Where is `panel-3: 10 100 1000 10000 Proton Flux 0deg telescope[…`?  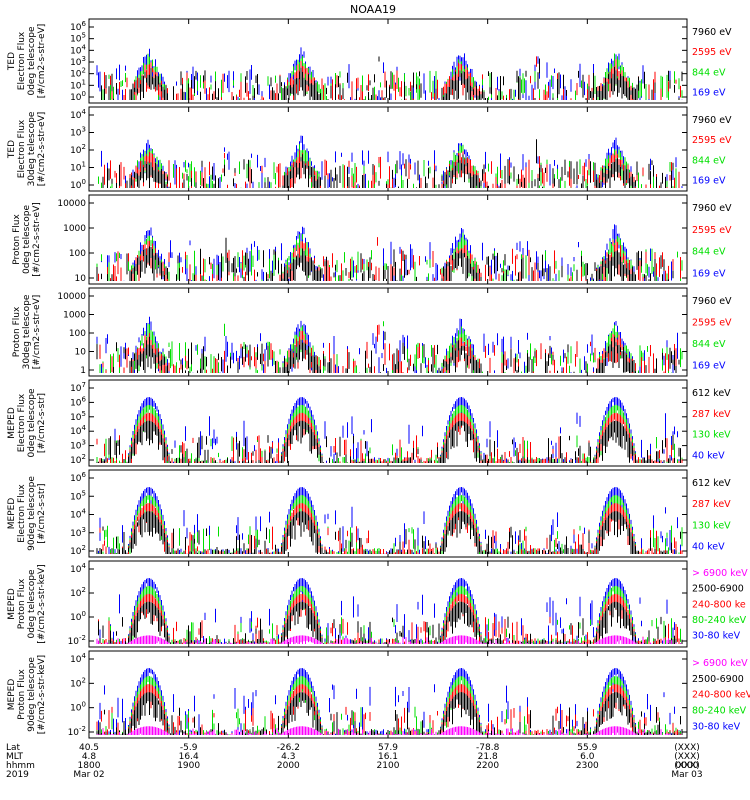
panel-3: 10 100 1000 10000 Proton Flux 0deg telescope[… is located at coordinates (372, 239).